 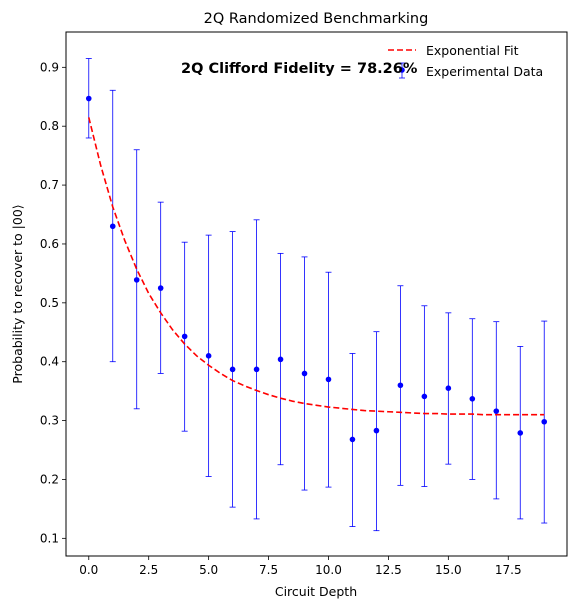 What do you see at coordinates (268, 570) in the screenshot?
I see `x-tick-label: 7.5` at bounding box center [268, 570].